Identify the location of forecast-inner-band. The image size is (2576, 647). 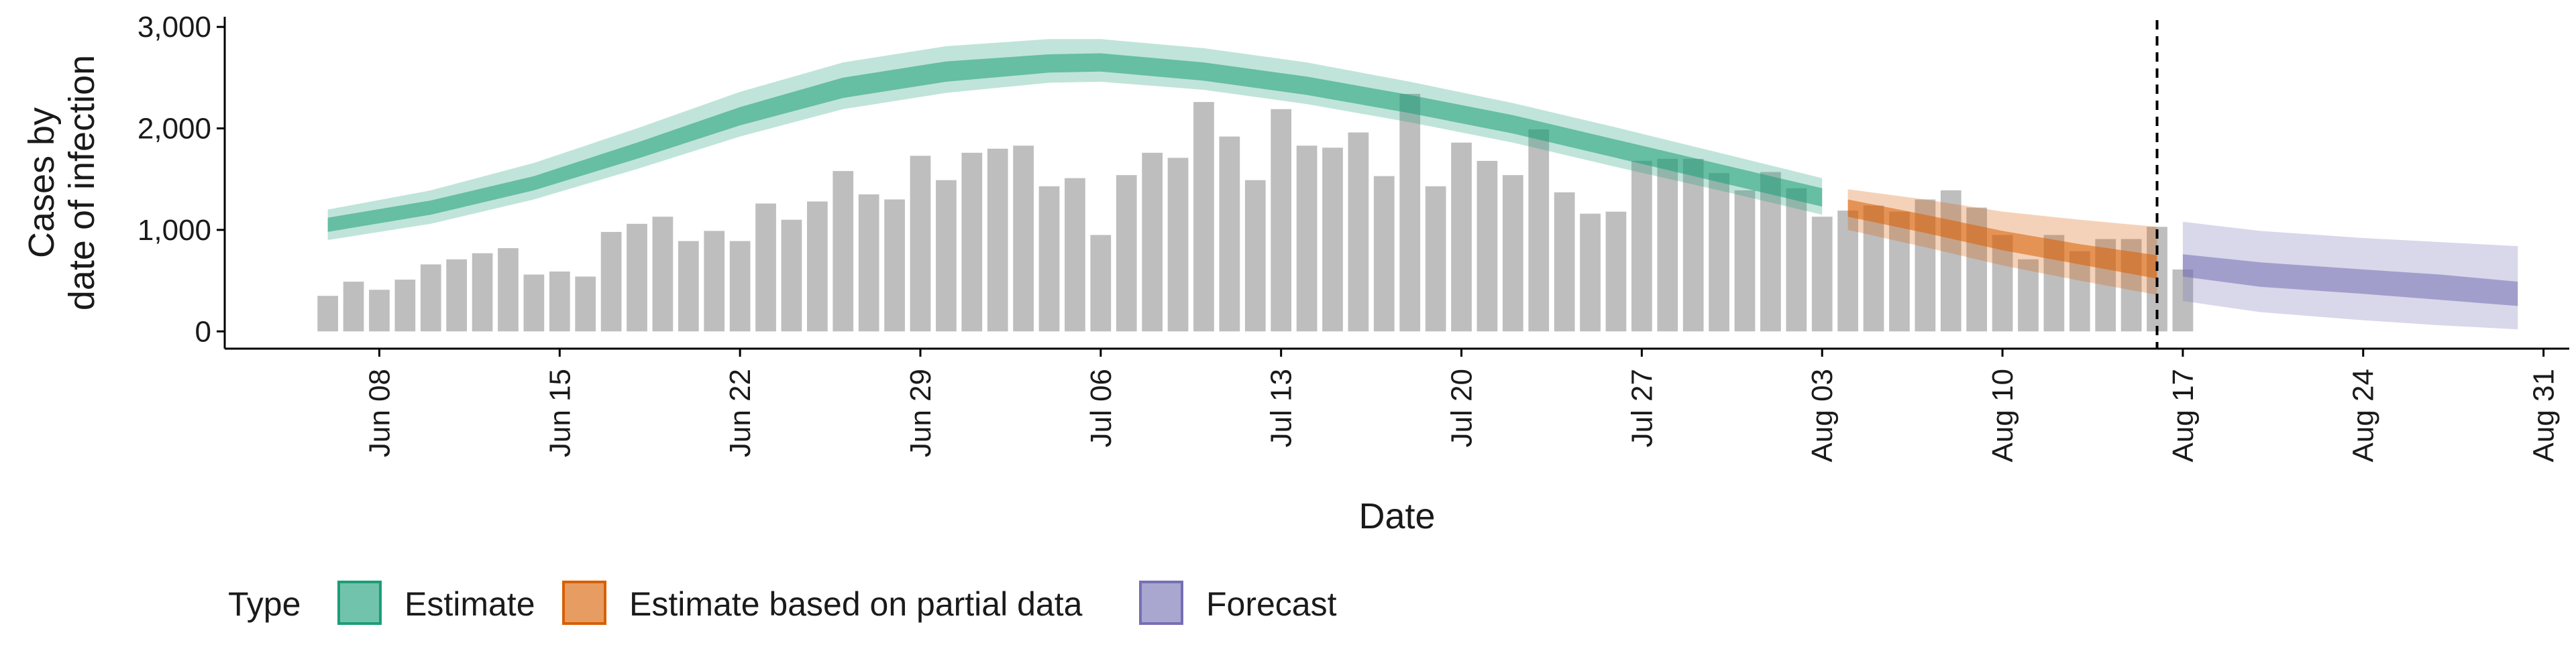
(2350, 280).